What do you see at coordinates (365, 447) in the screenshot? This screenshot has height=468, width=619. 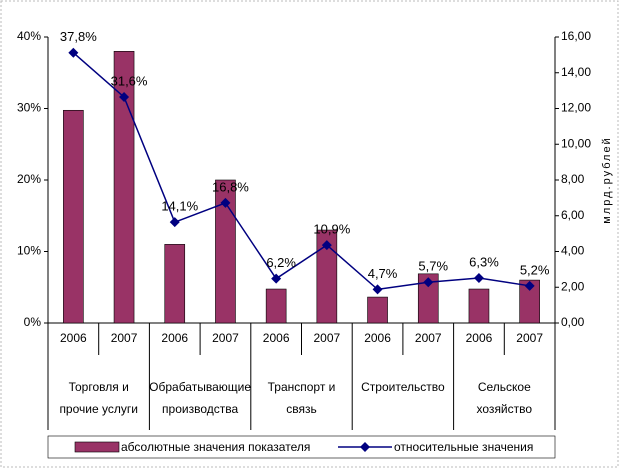 I see `legend-marker` at bounding box center [365, 447].